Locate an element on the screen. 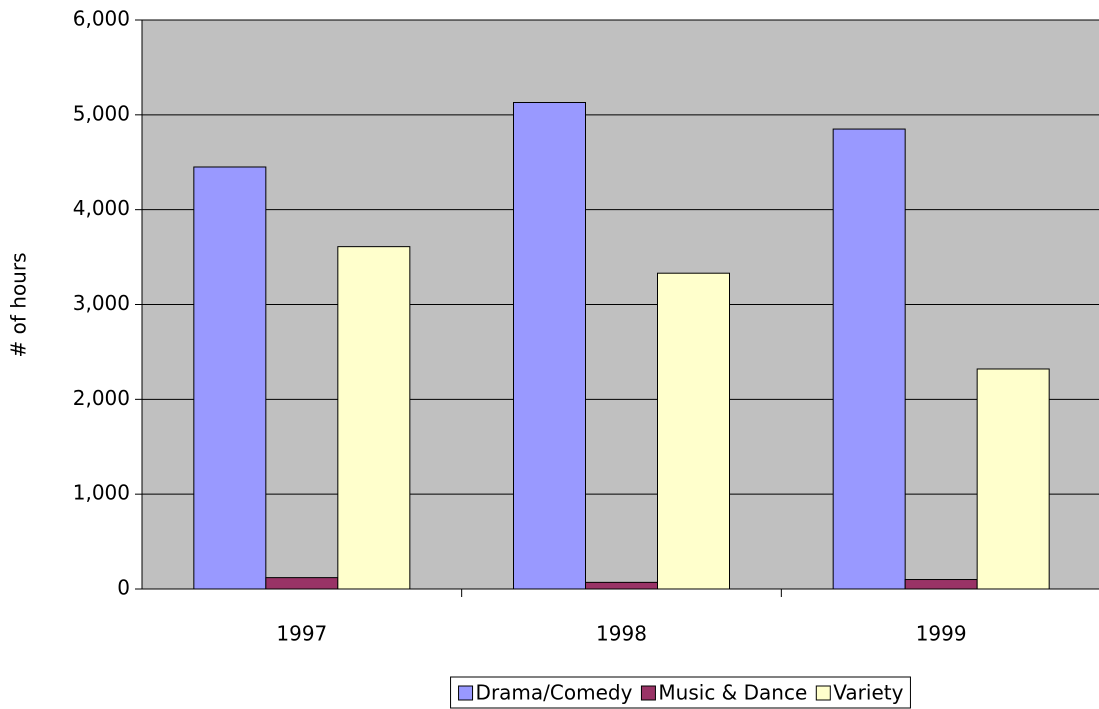 The height and width of the screenshot is (709, 1099). y-tick-label: 5,000 is located at coordinates (101, 113).